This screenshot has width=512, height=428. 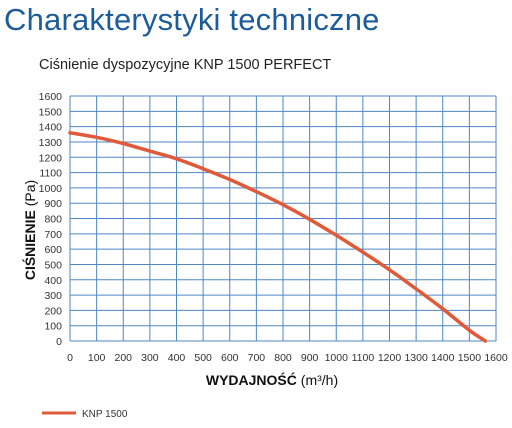 I want to click on y-axis-title-bold: CIŚNIENIE, so click(x=29, y=245).